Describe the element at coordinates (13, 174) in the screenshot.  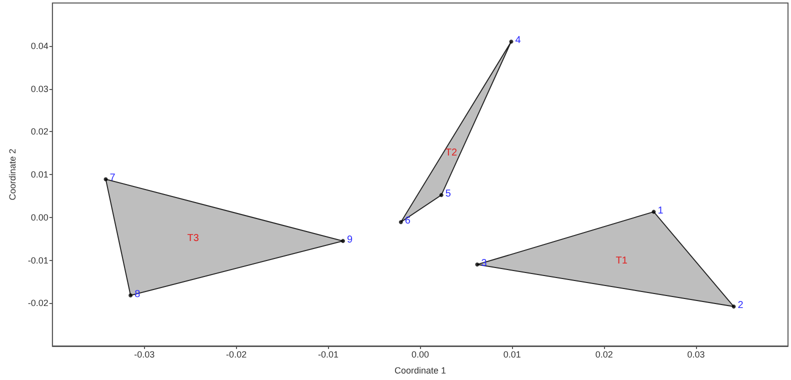
I see `y-axis-title: Coordinate 2` at that location.